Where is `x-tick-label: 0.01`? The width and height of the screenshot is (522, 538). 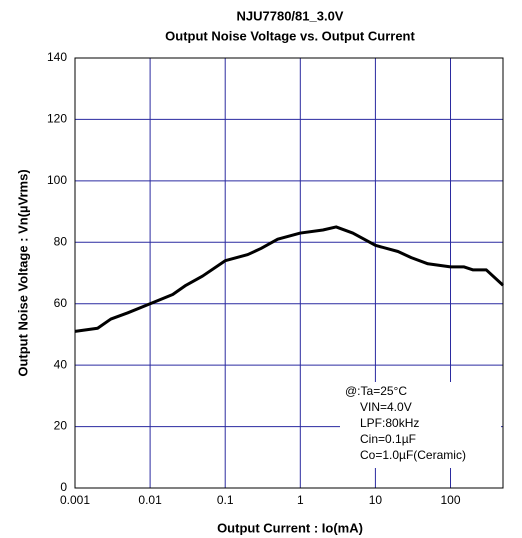
x-tick-label: 0.01 is located at coordinates (150, 500).